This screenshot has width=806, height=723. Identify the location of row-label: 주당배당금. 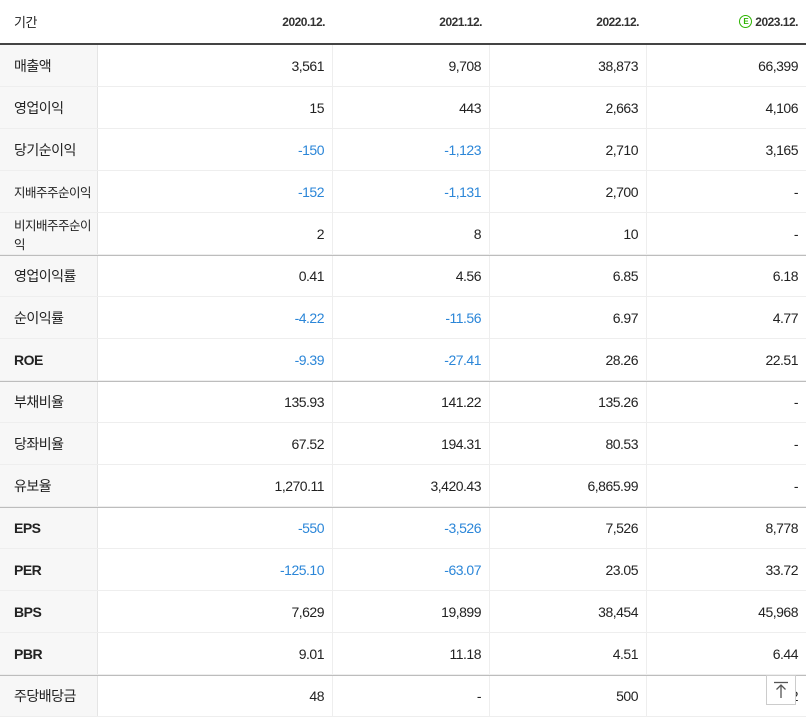
(49, 696).